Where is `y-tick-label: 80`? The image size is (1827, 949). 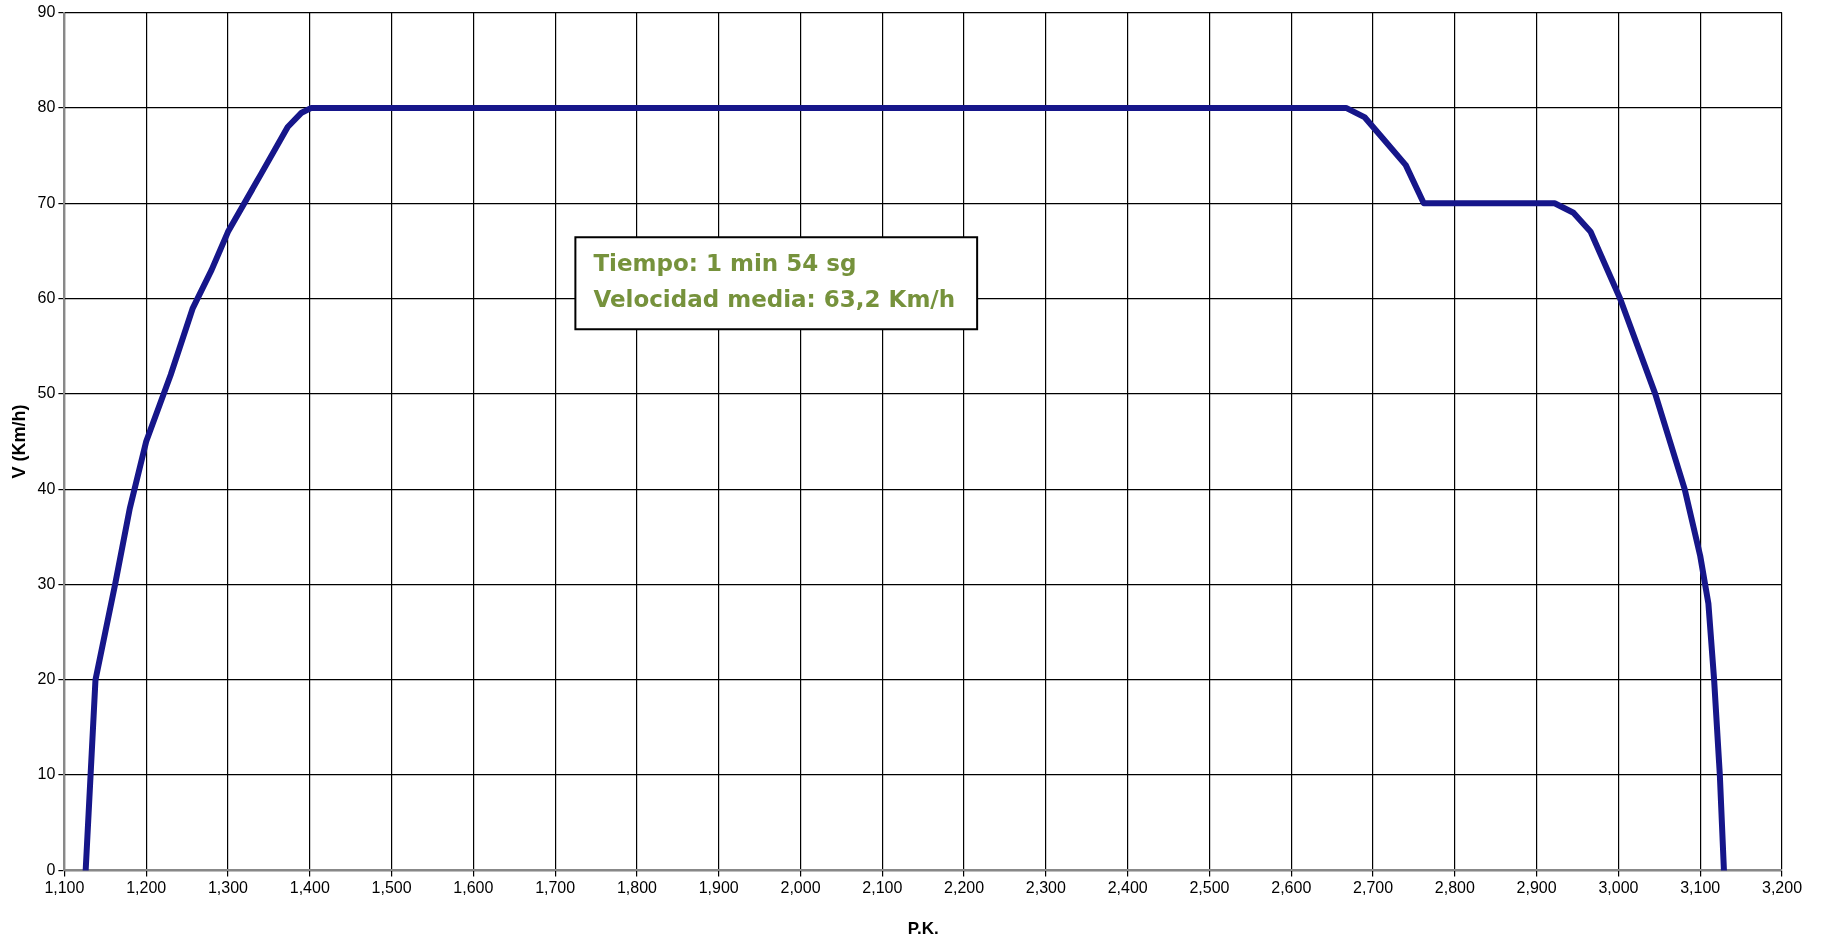 y-tick-label: 80 is located at coordinates (46, 107).